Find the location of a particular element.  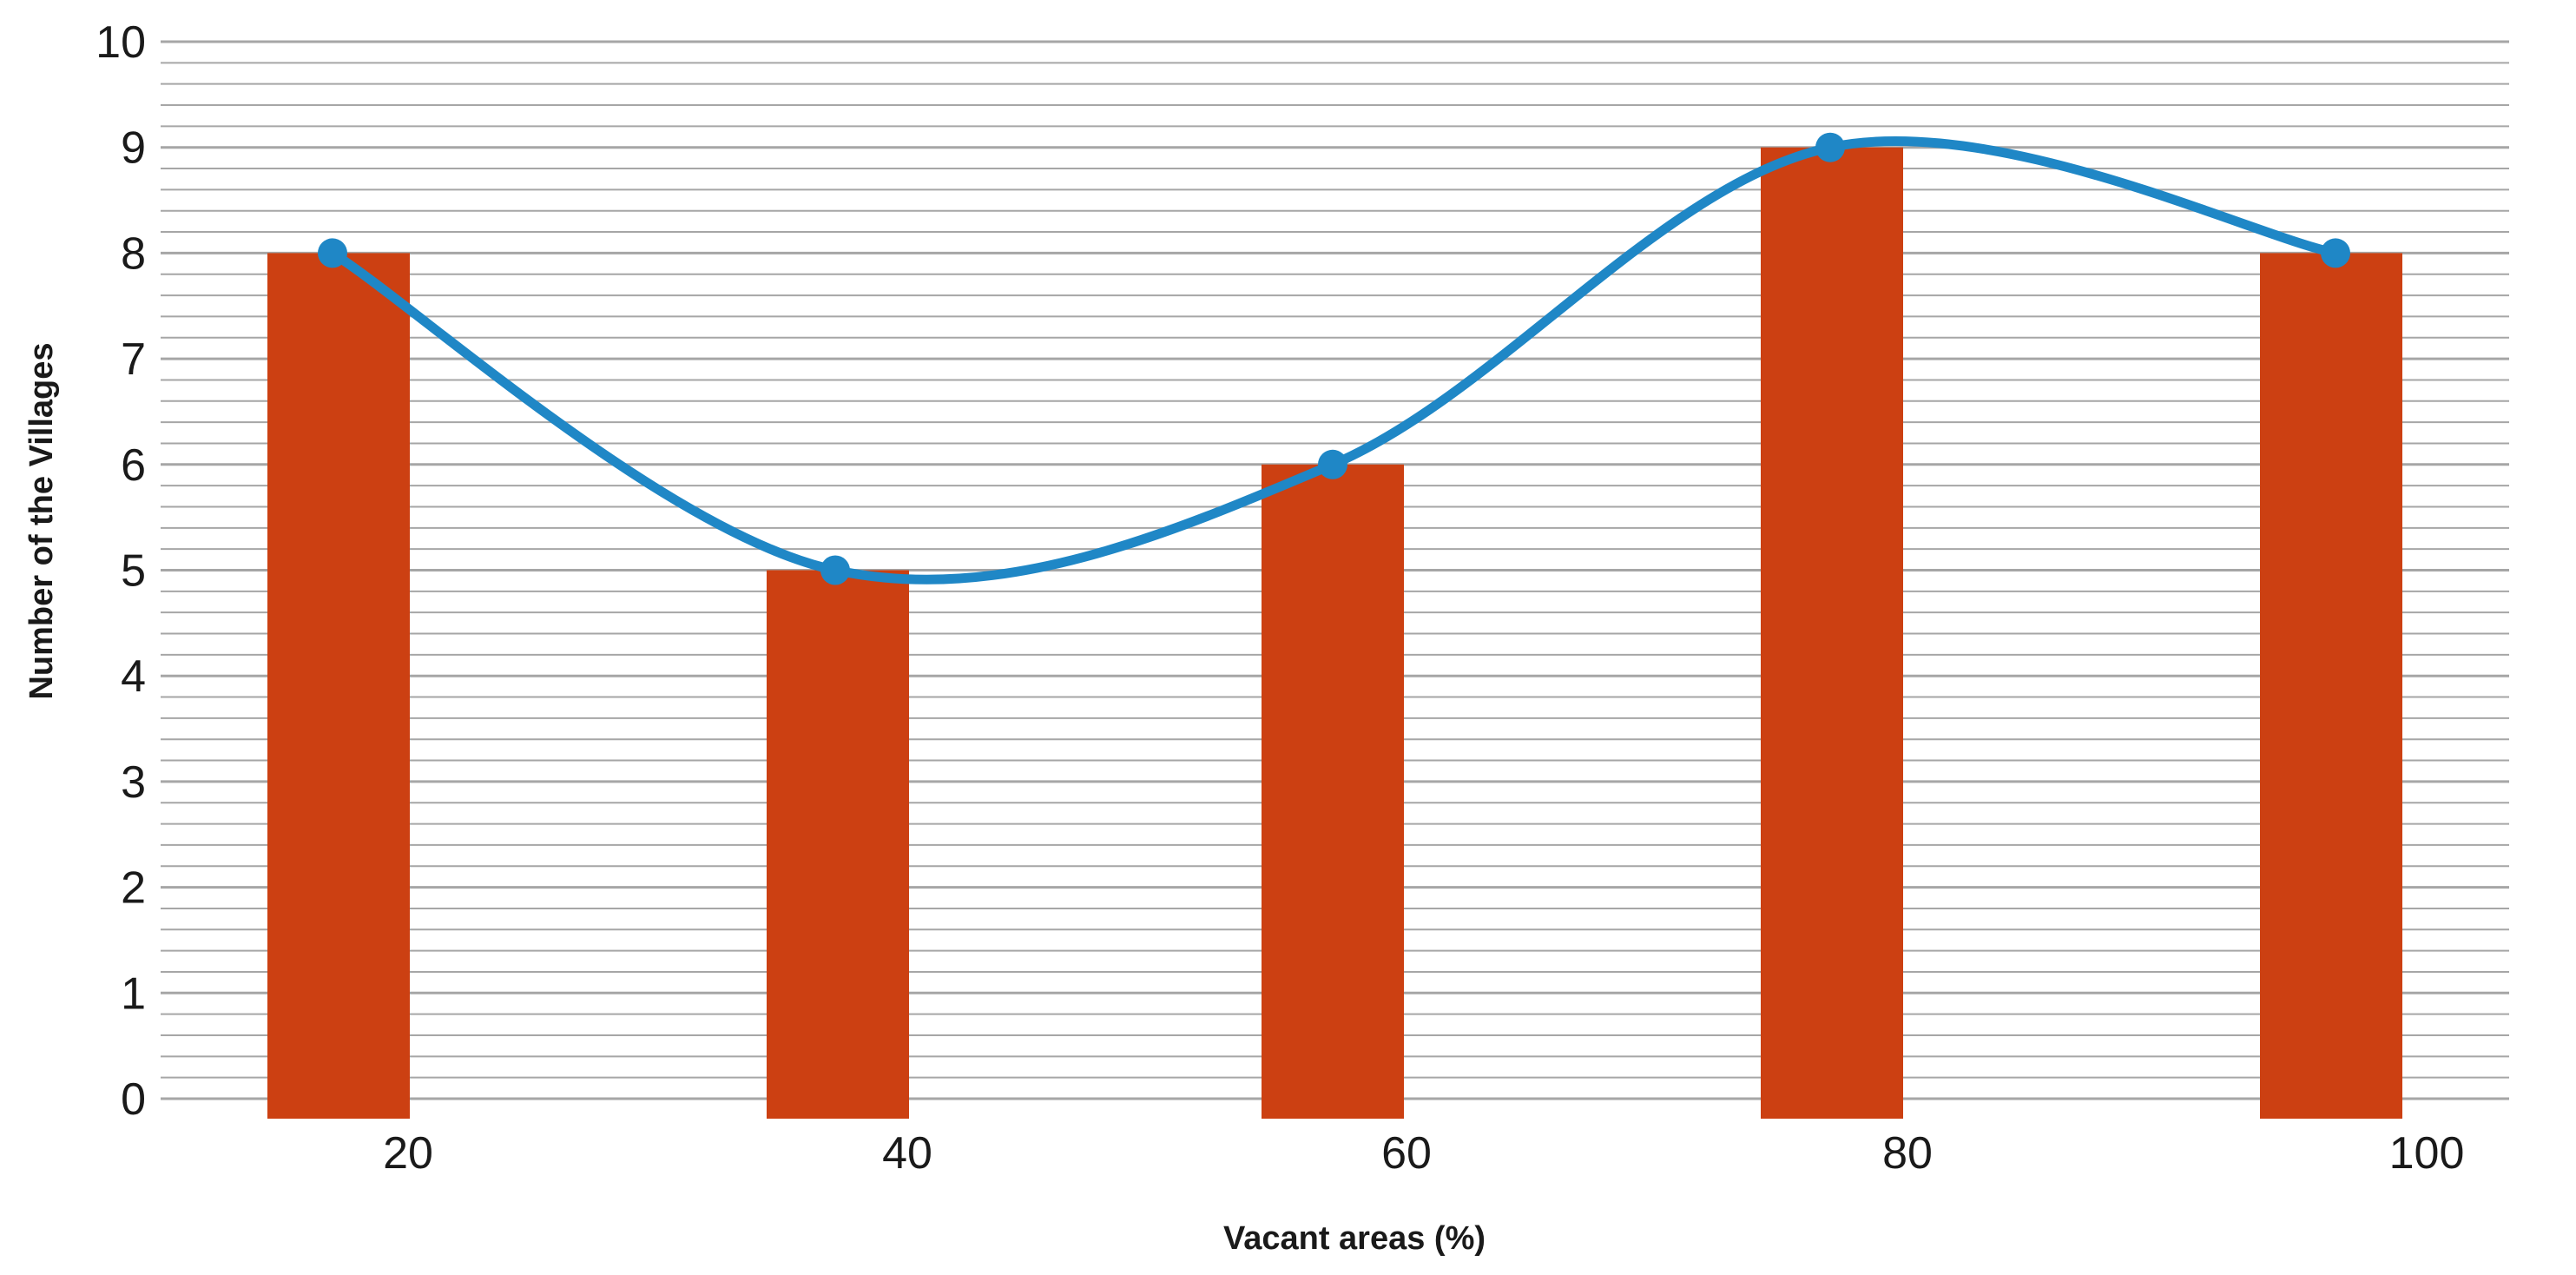

x-tick-label: 80 is located at coordinates (1907, 1153).